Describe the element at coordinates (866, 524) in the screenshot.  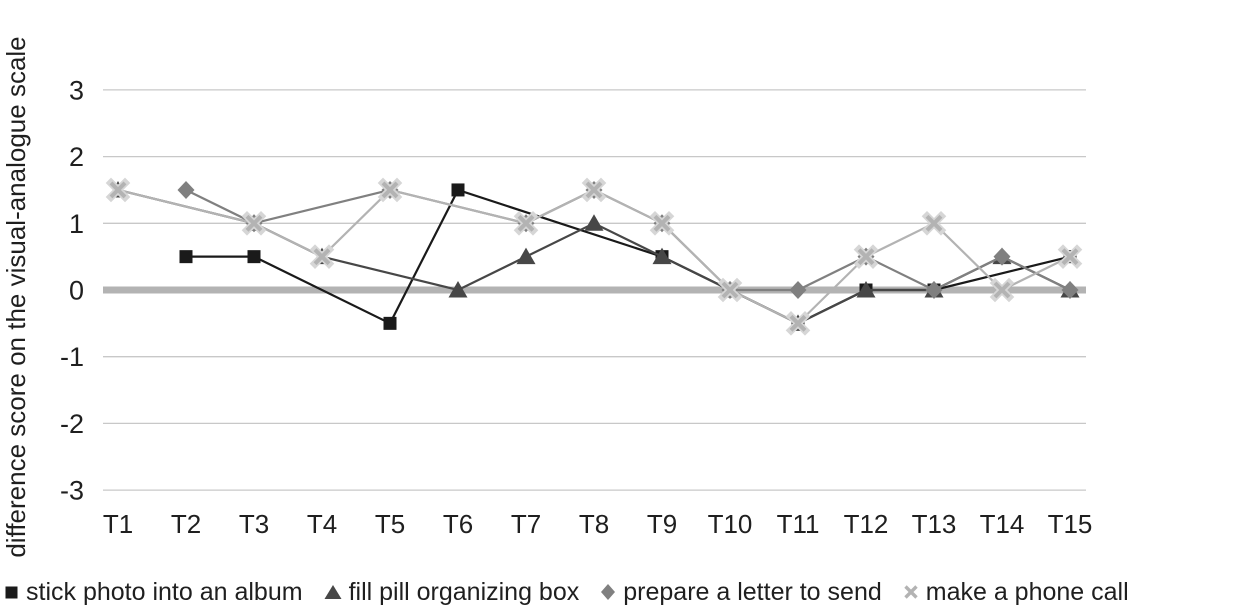
I see `x-tick-label: T12` at that location.